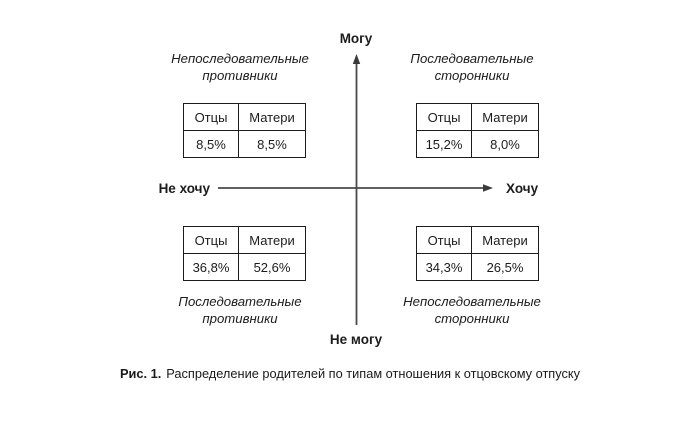  What do you see at coordinates (505, 267) in the screenshot?
I see `table-value-cell: 26,5%` at bounding box center [505, 267].